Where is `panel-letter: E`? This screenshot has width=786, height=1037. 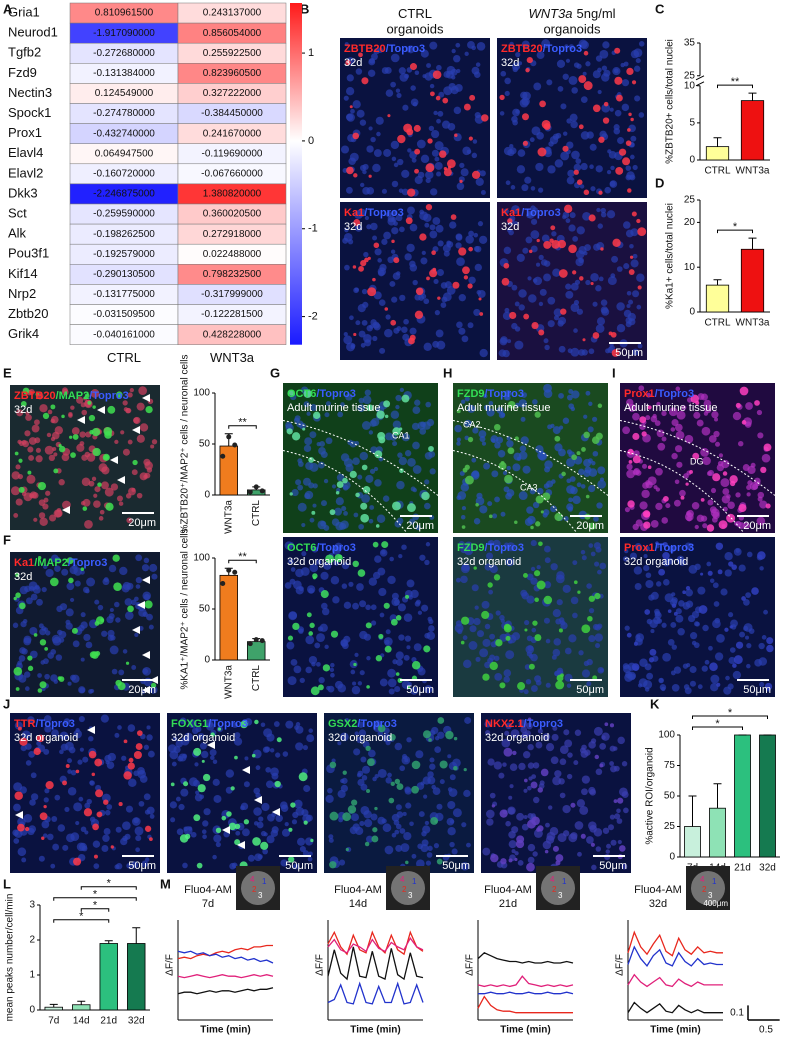 panel-letter: E is located at coordinates (7, 372).